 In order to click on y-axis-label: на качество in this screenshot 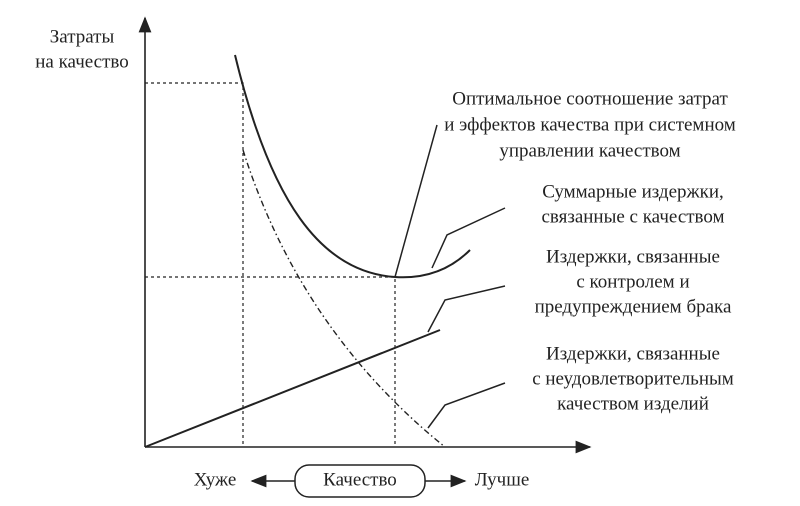, I will do `click(82, 61)`.